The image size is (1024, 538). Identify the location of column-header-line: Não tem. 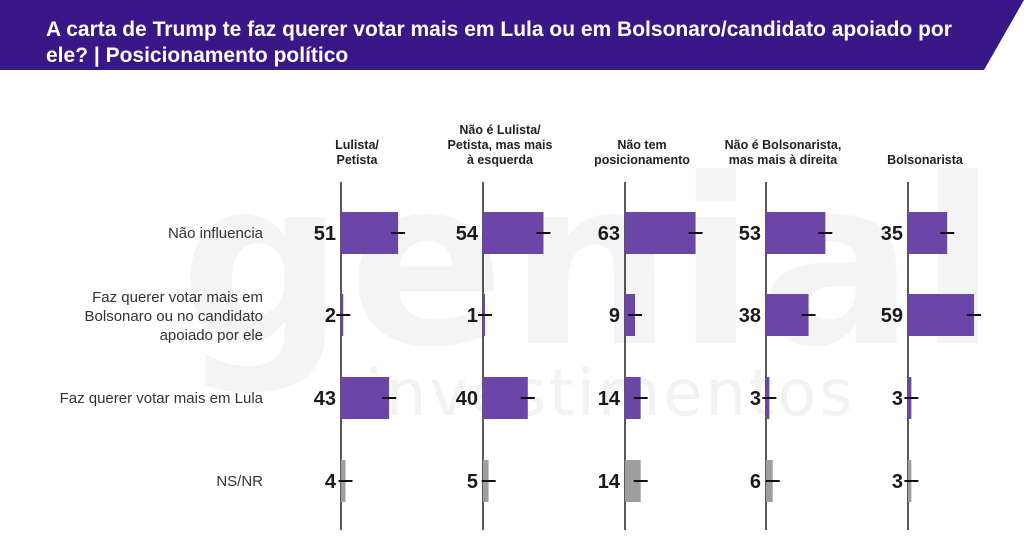
(642, 145).